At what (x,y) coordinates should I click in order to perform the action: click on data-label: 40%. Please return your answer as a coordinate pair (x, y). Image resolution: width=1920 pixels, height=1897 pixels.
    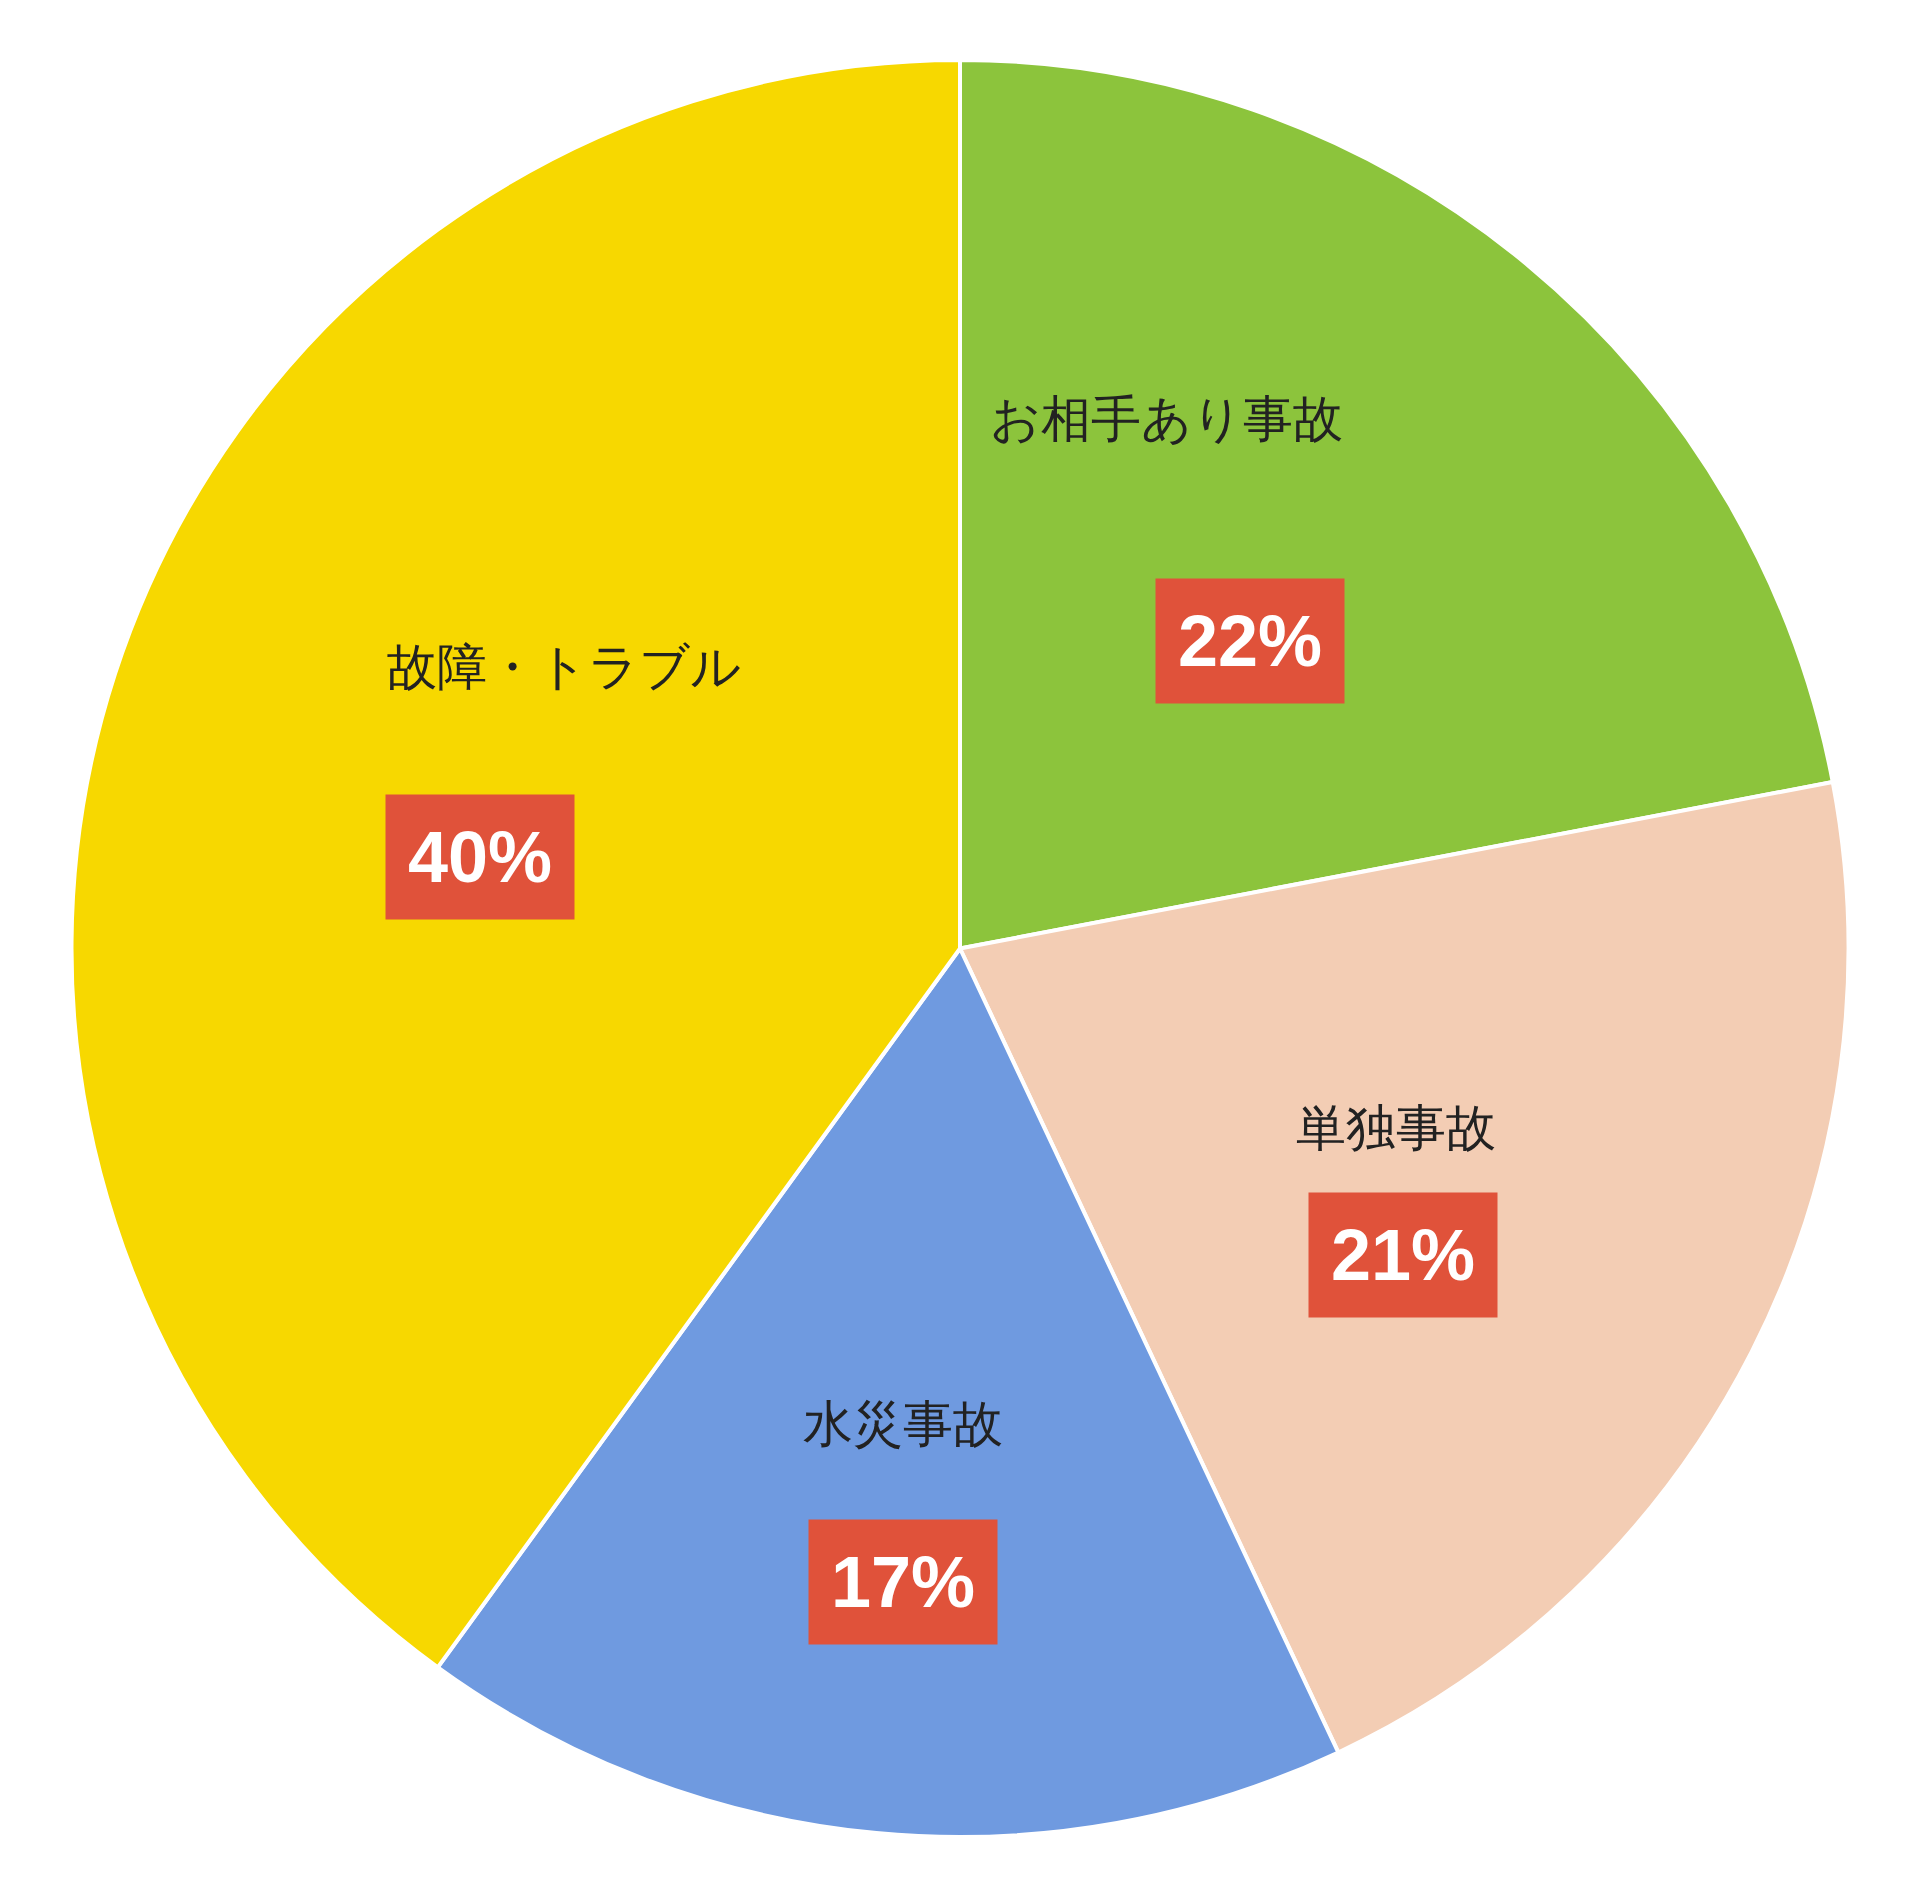
    Looking at the image, I should click on (480, 857).